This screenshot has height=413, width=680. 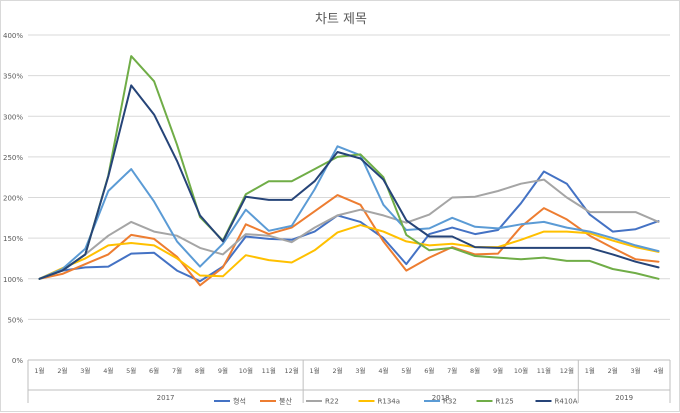 I want to click on y-tick-label: 200%, so click(x=13, y=199).